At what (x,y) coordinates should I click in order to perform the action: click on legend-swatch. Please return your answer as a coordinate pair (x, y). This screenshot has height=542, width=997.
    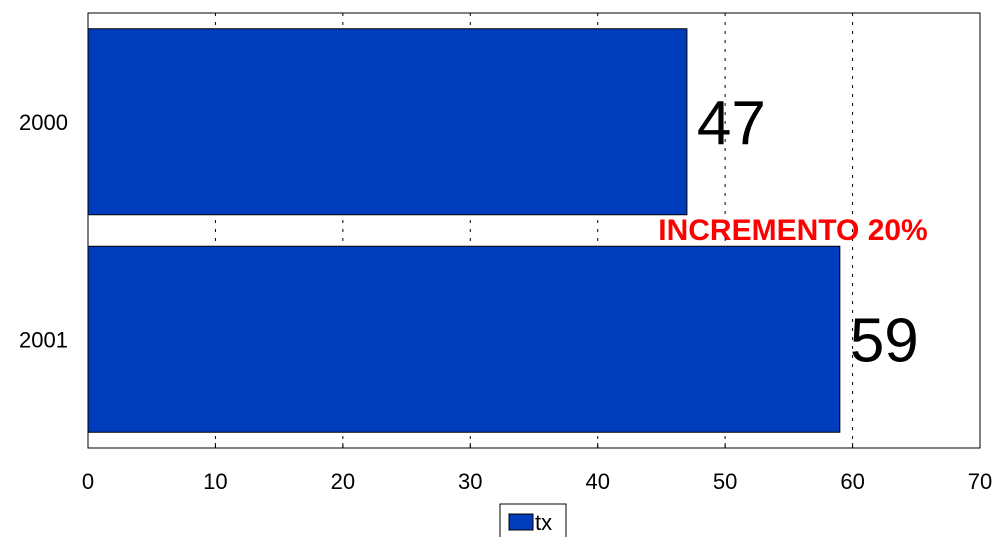
    Looking at the image, I should click on (521, 522).